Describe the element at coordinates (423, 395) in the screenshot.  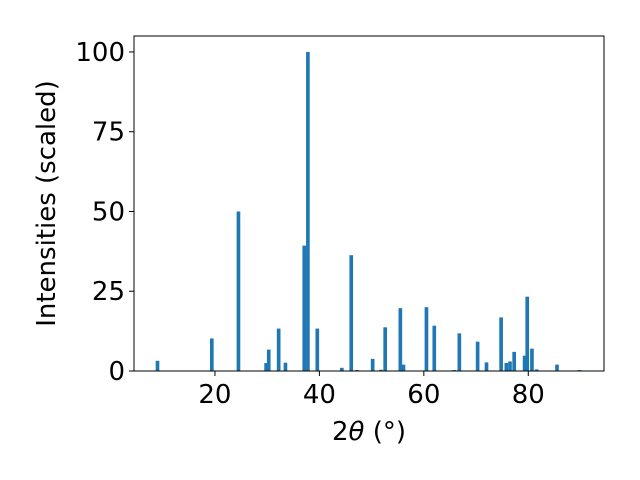
I see `x-tick-label: 60` at that location.